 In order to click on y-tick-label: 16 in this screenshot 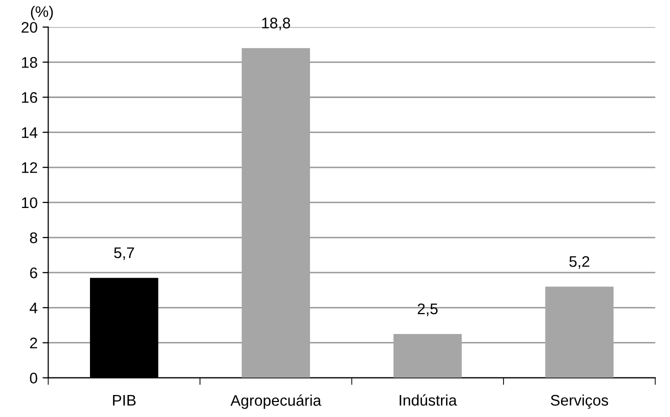, I will do `click(30, 97)`.